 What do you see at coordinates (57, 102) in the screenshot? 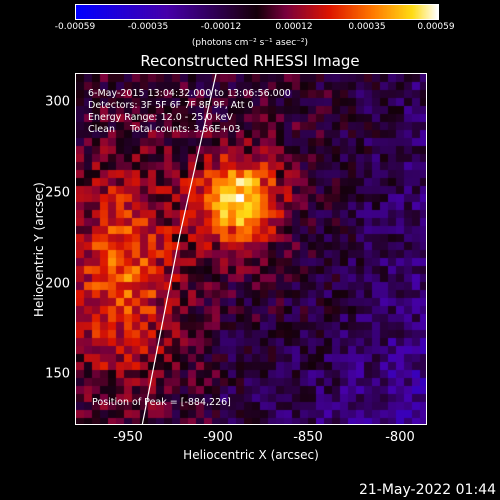
I see `y-tick-label: 300` at bounding box center [57, 102].